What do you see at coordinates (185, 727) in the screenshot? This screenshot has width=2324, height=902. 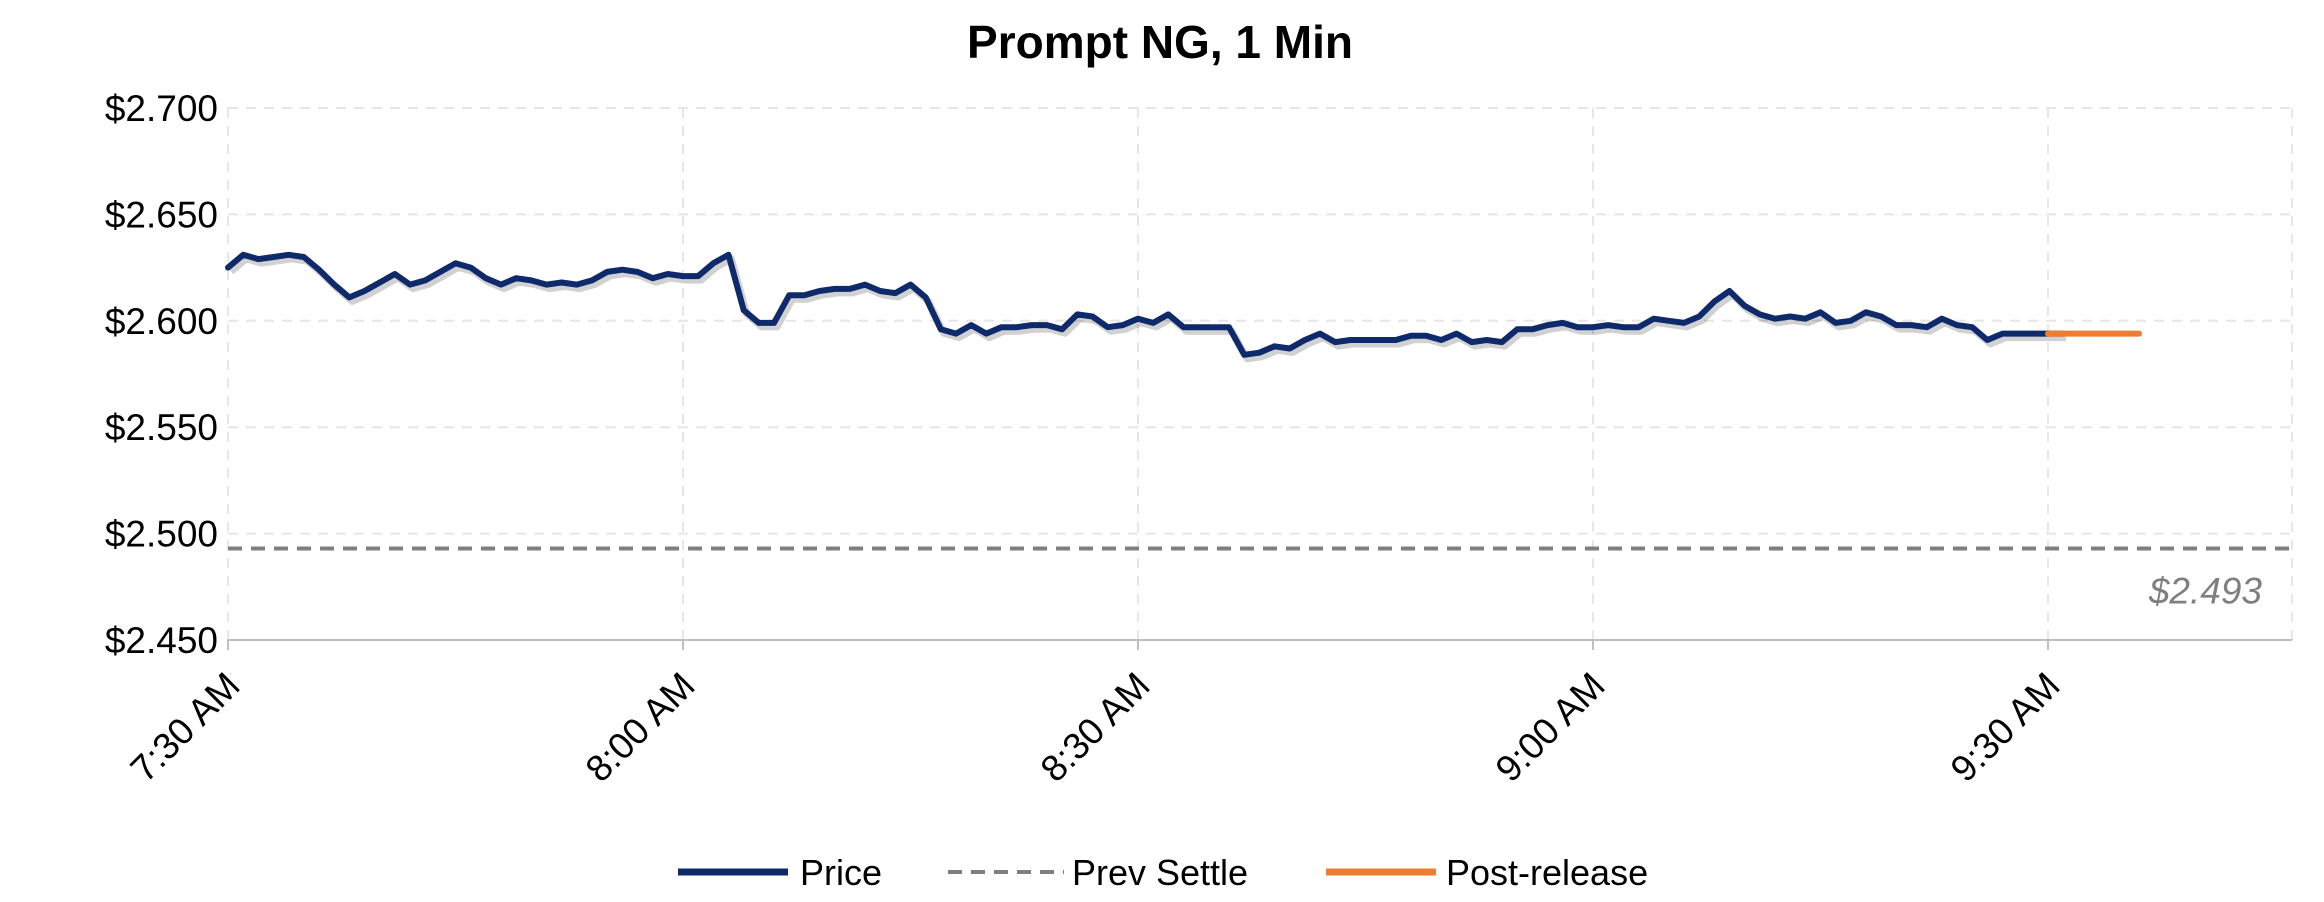 I see `x-tick-label: 7:30 AM` at bounding box center [185, 727].